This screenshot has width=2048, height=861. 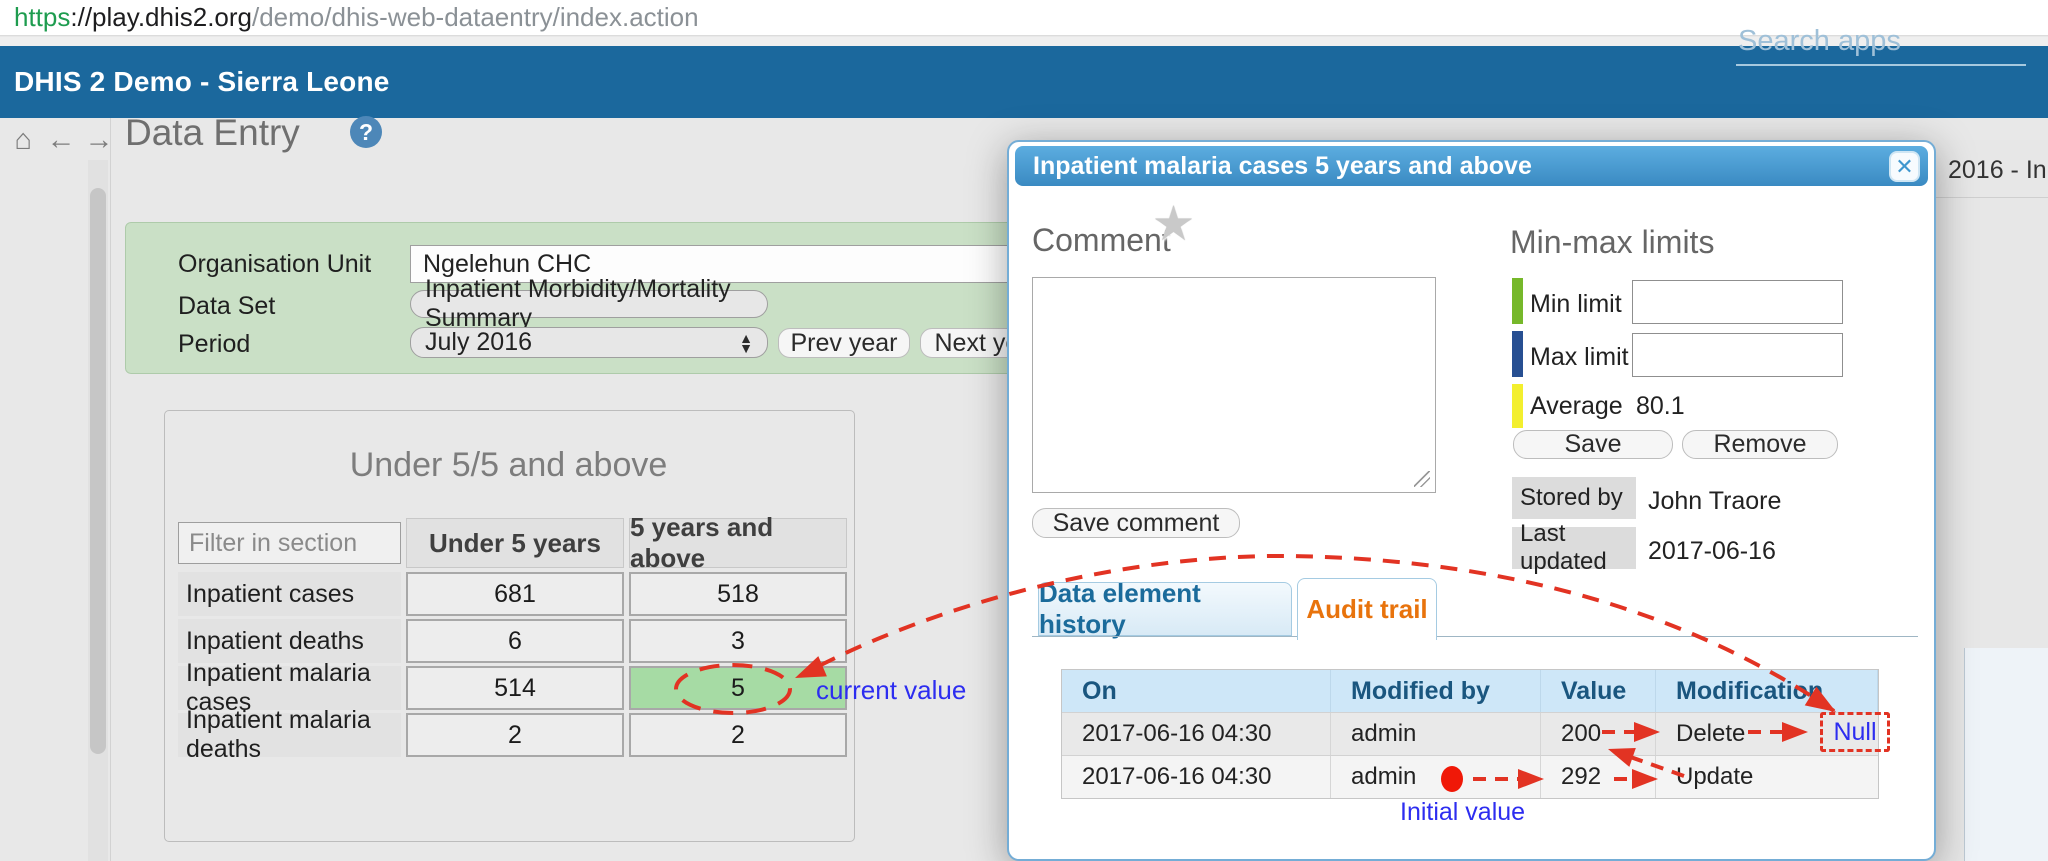 I want to click on audit-col-modification: Modification, so click(x=1767, y=691).